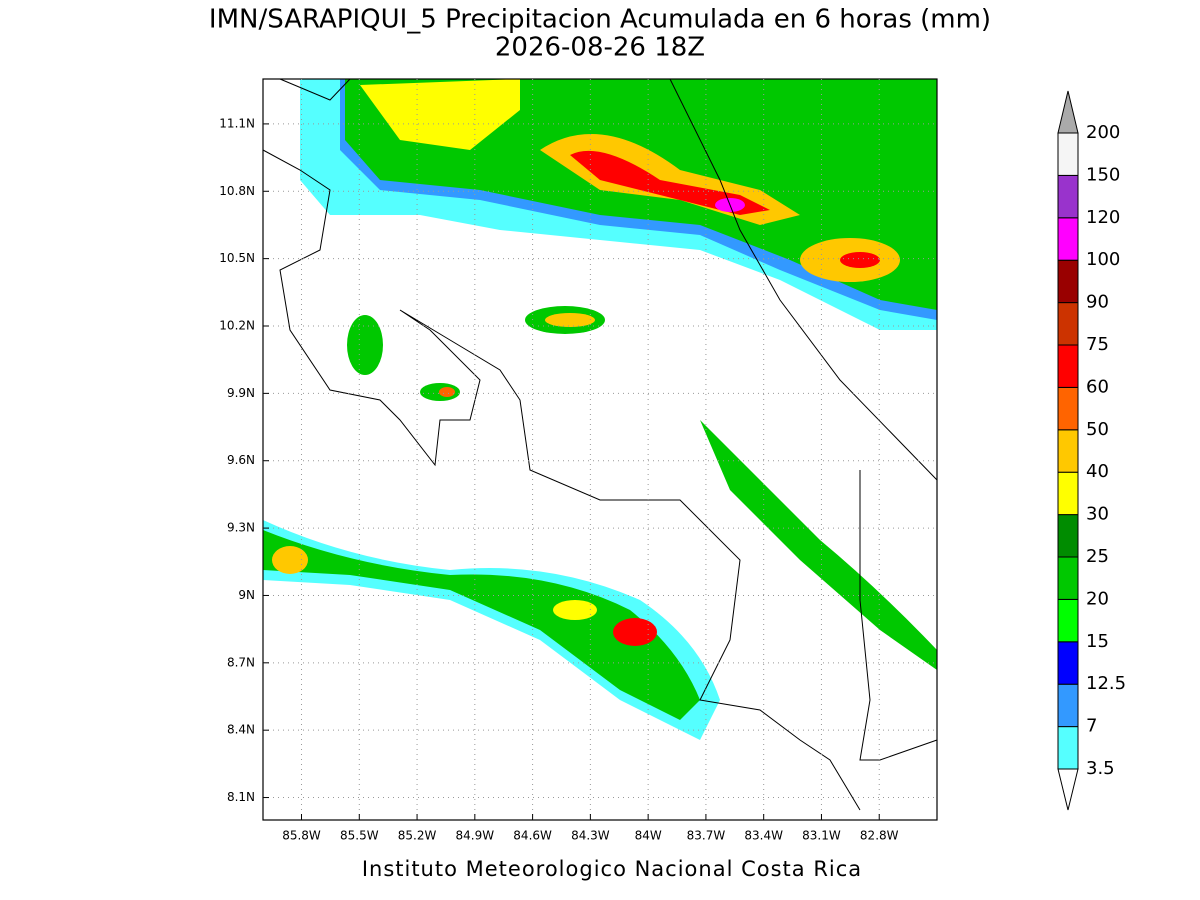  Describe the element at coordinates (246, 595) in the screenshot. I see `y-tick-label: 9N` at that location.